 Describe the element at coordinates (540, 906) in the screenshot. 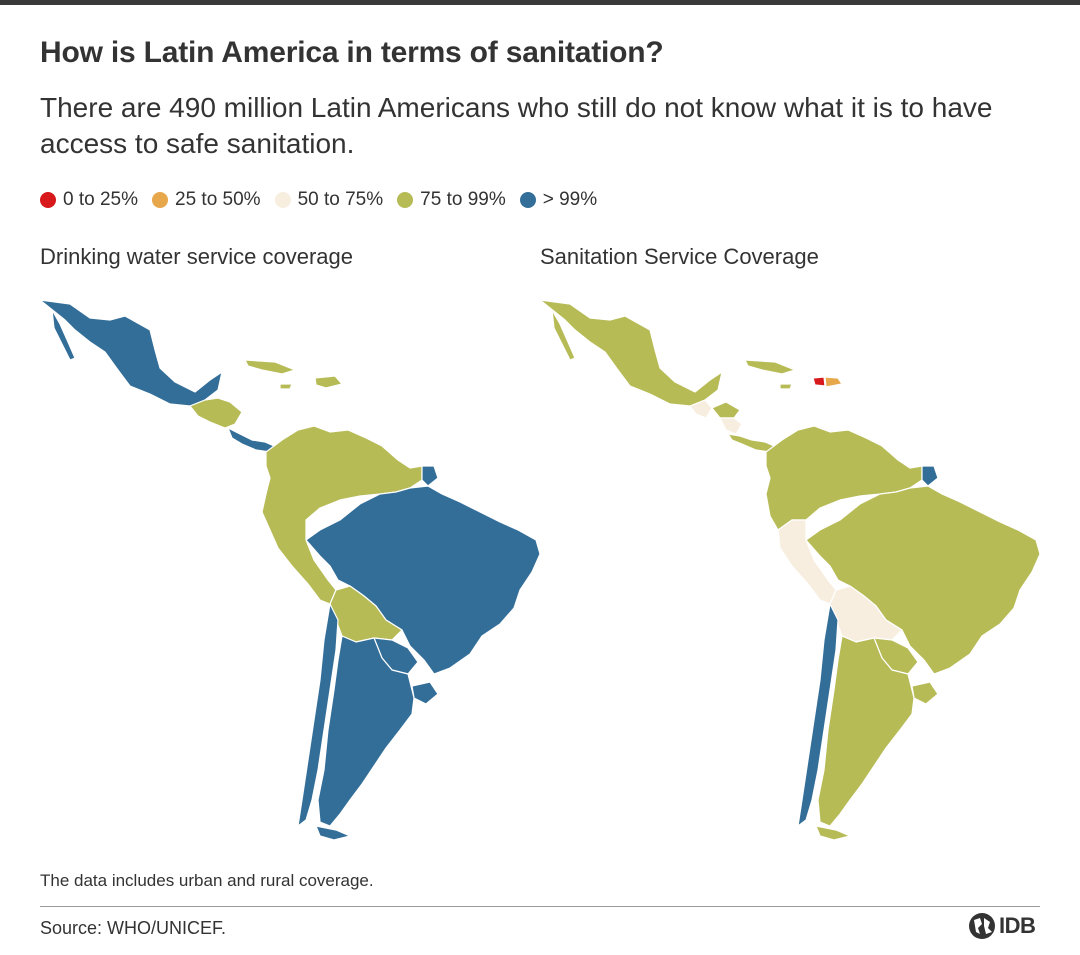

I see `divider` at that location.